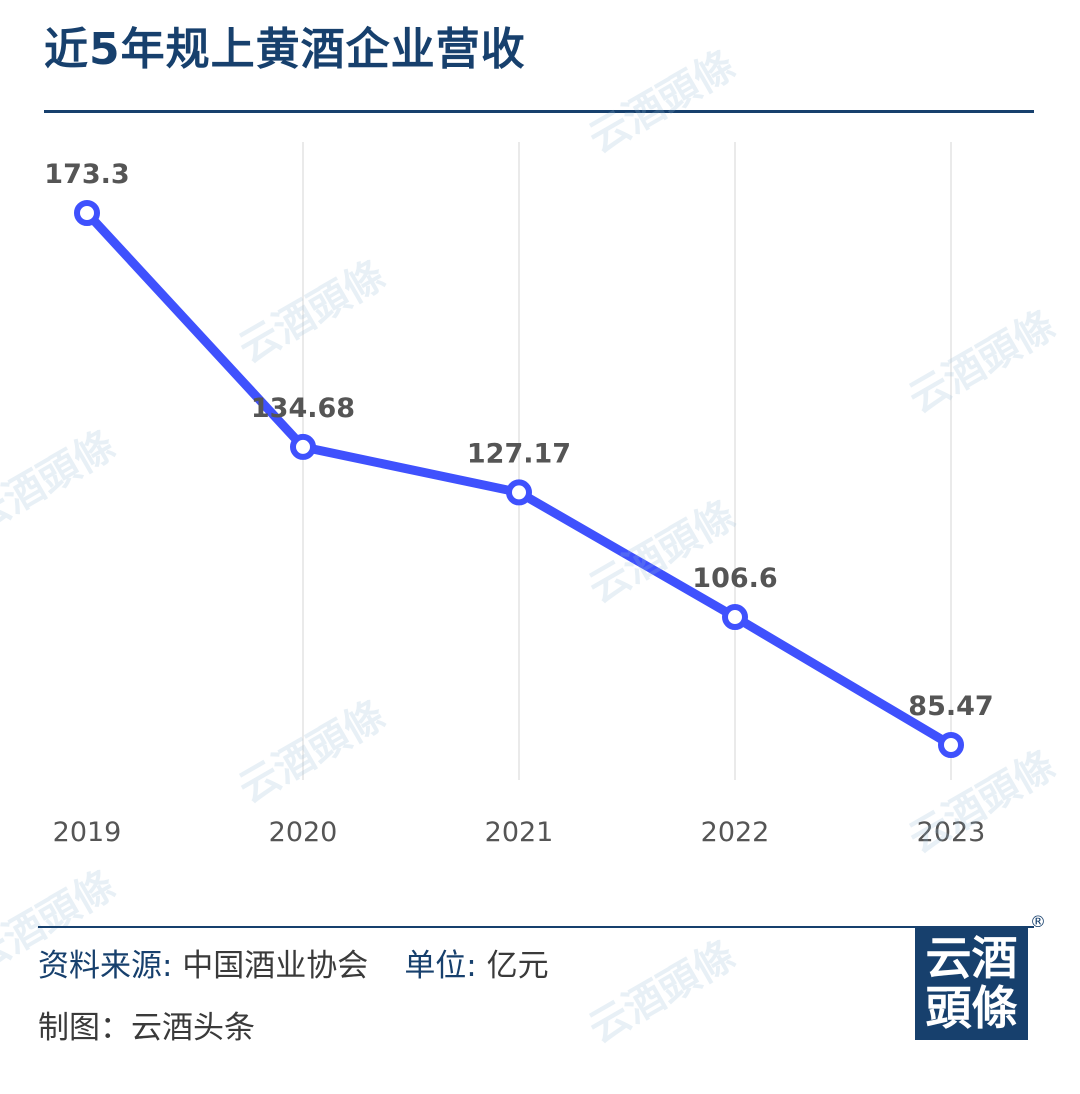 This screenshot has width=1080, height=1094. What do you see at coordinates (735, 617) in the screenshot?
I see `data-point-2022` at bounding box center [735, 617].